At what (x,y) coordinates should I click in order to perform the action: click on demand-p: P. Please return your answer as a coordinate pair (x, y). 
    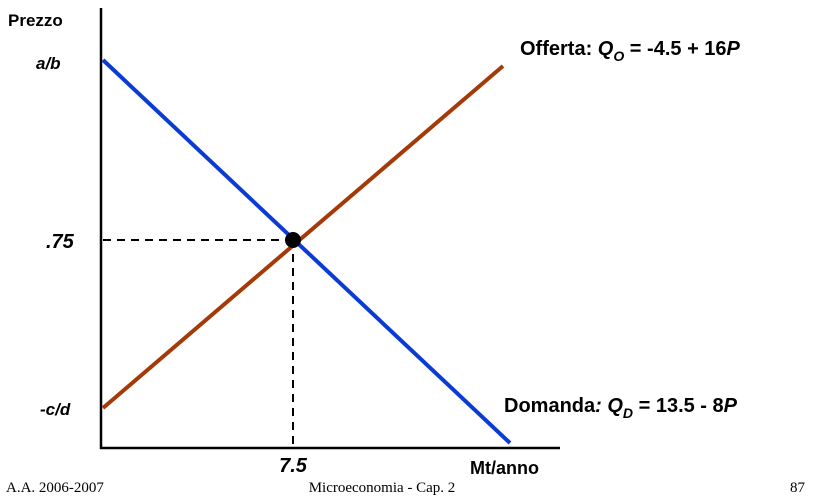
    Looking at the image, I should click on (731, 406).